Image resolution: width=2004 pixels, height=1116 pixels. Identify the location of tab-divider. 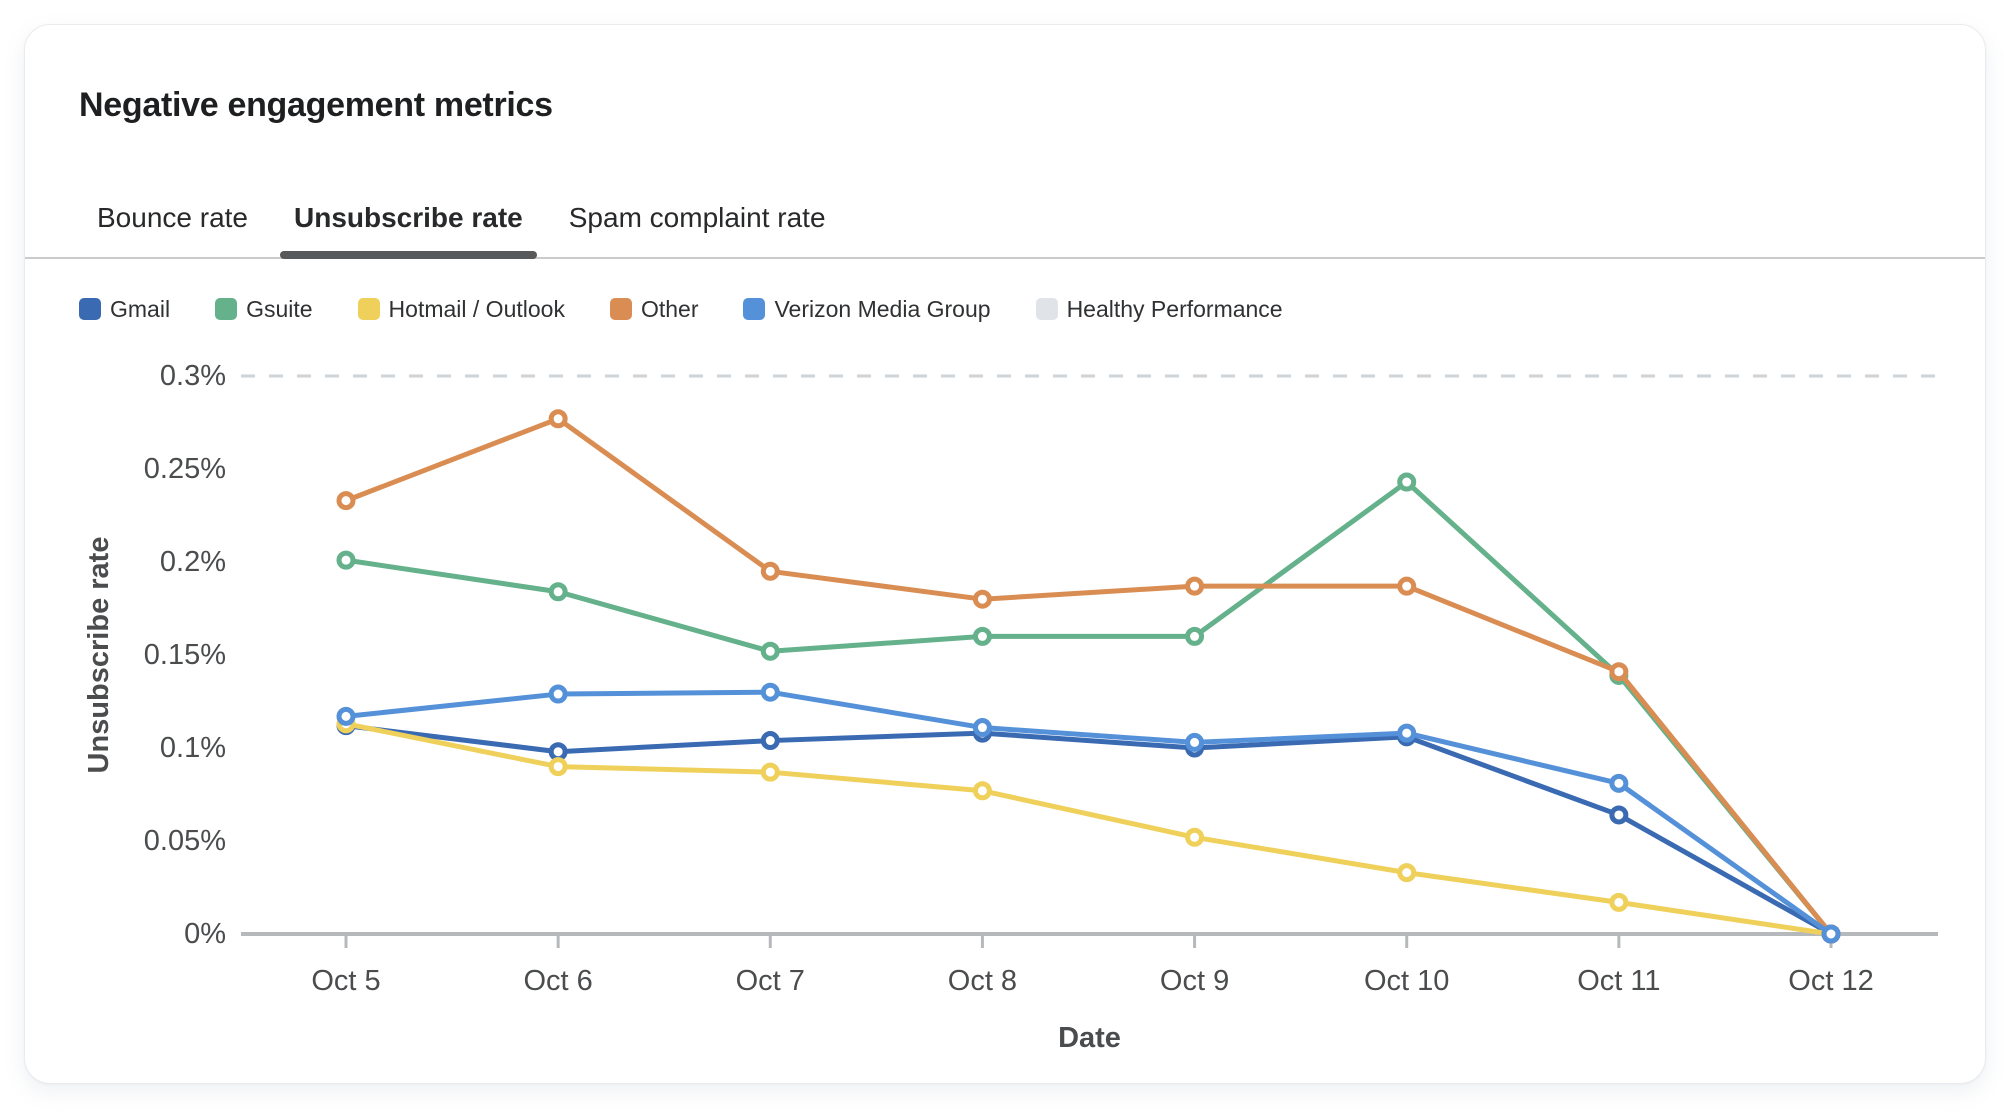
(1005, 258).